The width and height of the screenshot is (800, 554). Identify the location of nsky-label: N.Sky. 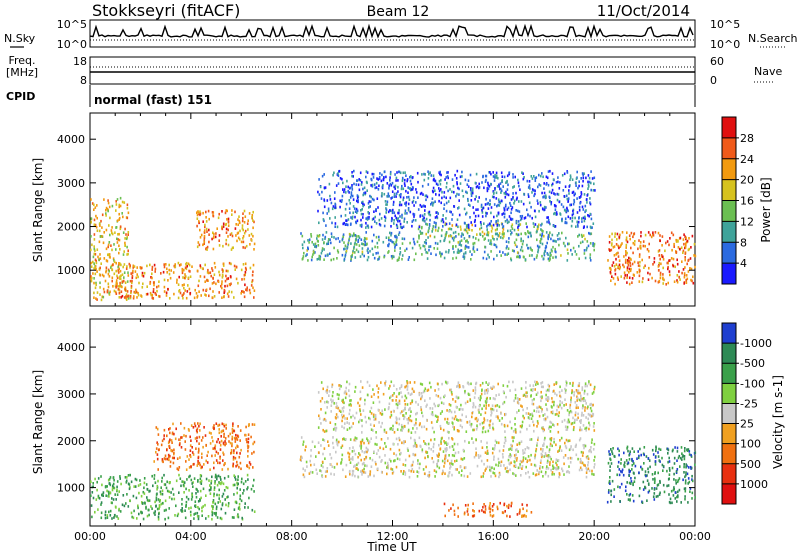
(20, 38).